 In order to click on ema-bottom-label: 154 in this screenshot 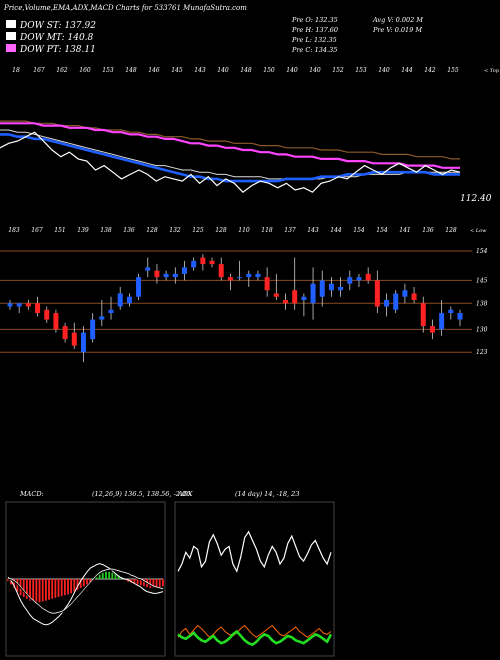, I will do `click(382, 230)`.